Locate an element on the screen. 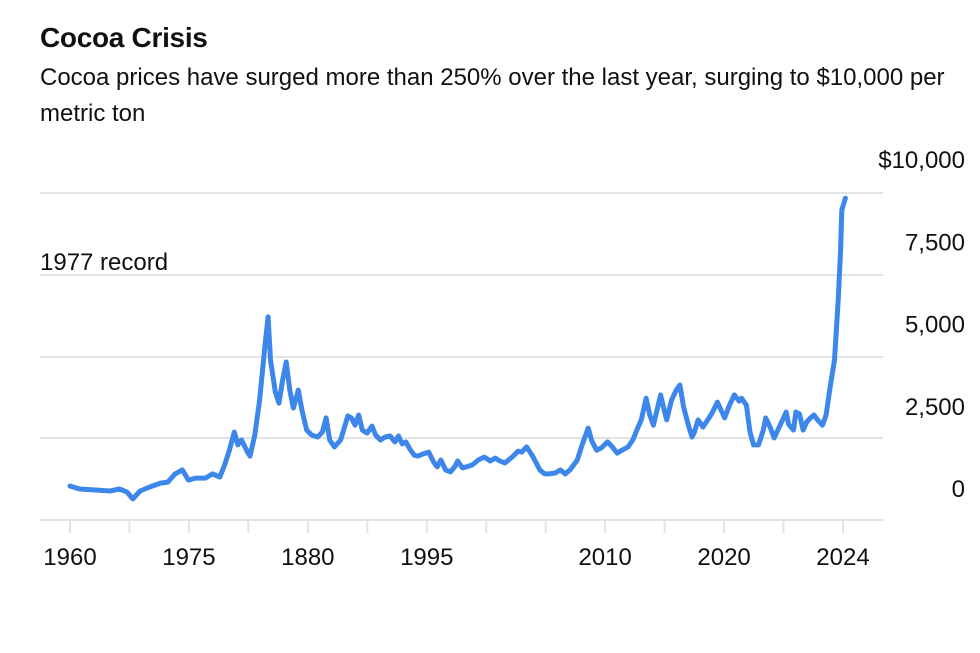 The height and width of the screenshot is (653, 980). x-tick-label: 1880 is located at coordinates (307, 557).